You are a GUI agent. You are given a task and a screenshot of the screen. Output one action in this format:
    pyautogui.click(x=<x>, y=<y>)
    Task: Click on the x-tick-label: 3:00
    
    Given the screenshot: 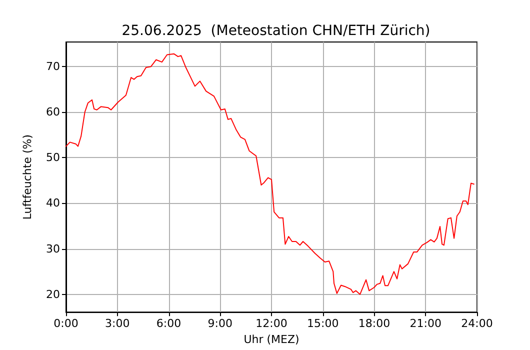 What is the action you would take?
    pyautogui.click(x=117, y=323)
    